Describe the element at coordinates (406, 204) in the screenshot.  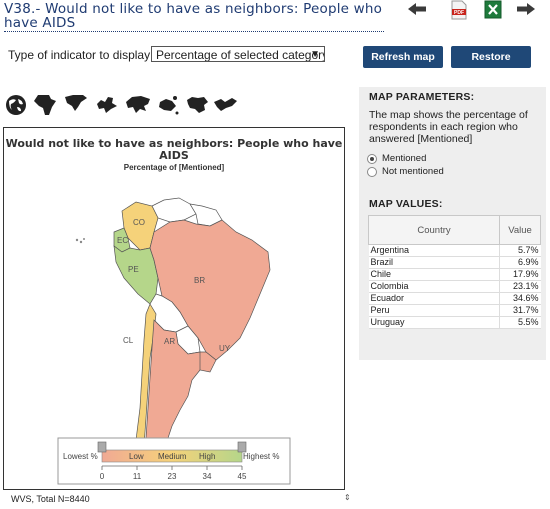
I see `map-values-heading: MAP VALUES:` at that location.